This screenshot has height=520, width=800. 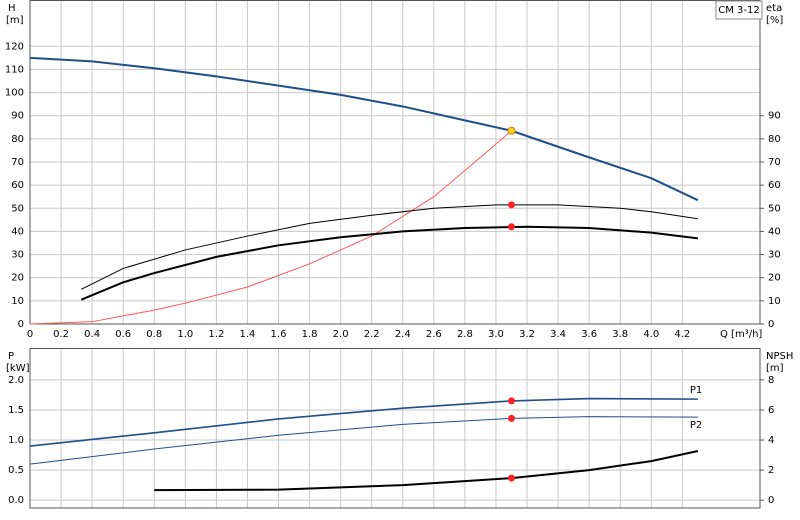 What do you see at coordinates (696, 390) in the screenshot?
I see `legend-label: P1` at bounding box center [696, 390].